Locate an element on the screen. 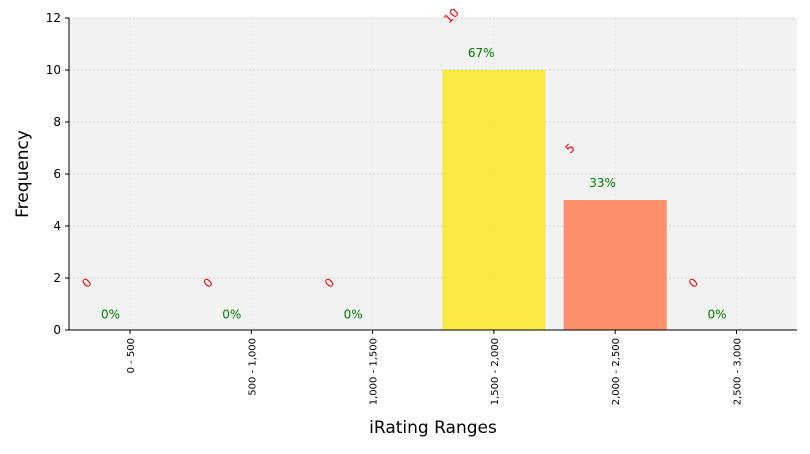 The width and height of the screenshot is (810, 454). y-tick-label: 0 is located at coordinates (57, 330).